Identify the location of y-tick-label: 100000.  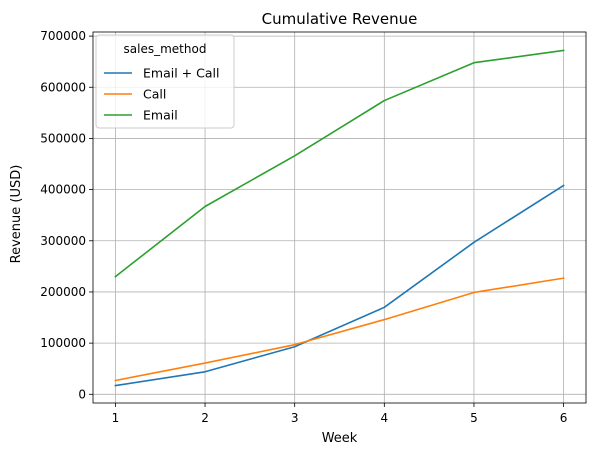
(63, 343).